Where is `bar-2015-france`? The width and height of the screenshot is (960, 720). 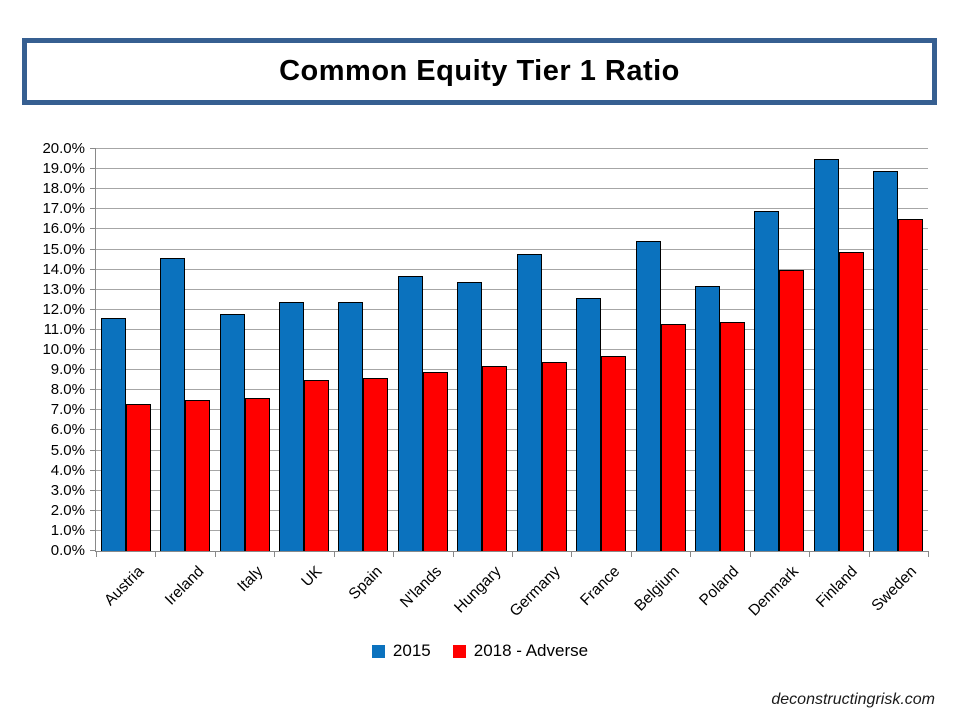 bar-2015-france is located at coordinates (589, 424).